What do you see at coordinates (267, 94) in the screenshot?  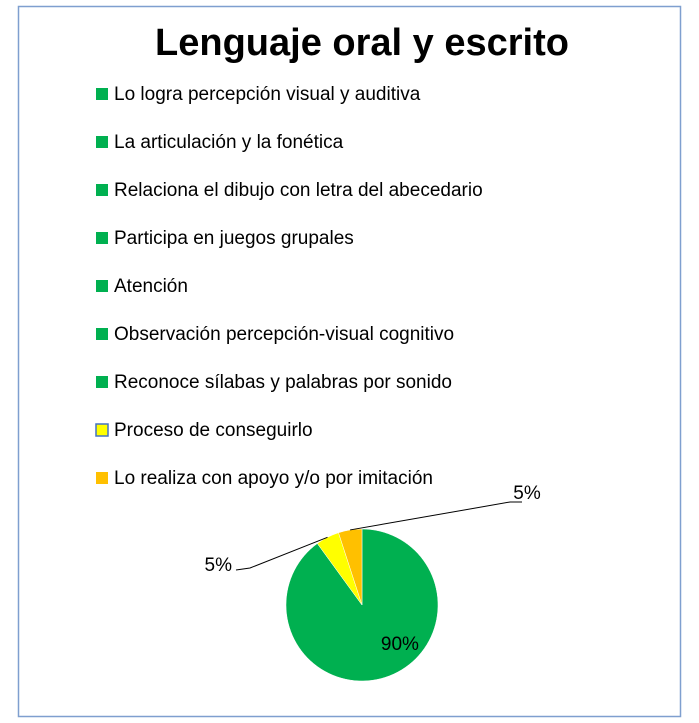 I see `legend-label: Lo logra percepción visual y auditiva` at bounding box center [267, 94].